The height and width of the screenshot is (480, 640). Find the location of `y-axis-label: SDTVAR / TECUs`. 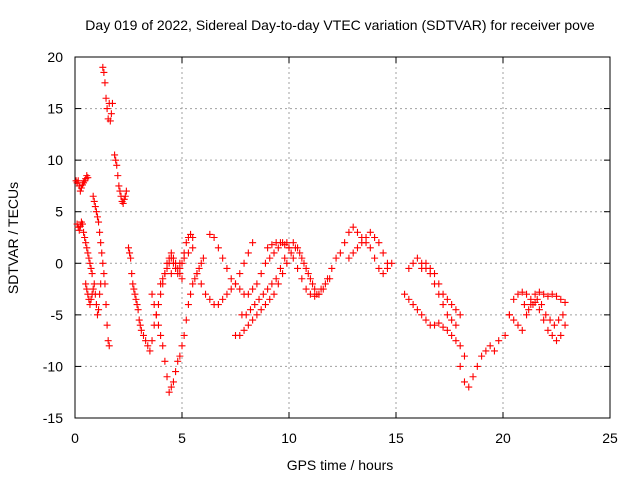

y-axis-label: SDTVAR / TECUs is located at coordinates (13, 238).